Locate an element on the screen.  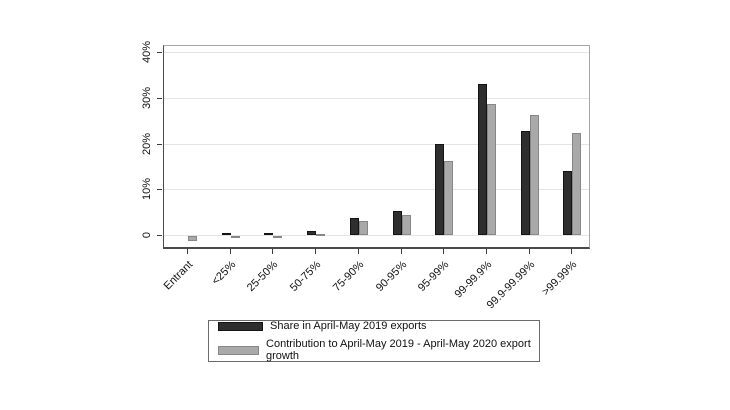
bar-series0-50-75% is located at coordinates (312, 232).